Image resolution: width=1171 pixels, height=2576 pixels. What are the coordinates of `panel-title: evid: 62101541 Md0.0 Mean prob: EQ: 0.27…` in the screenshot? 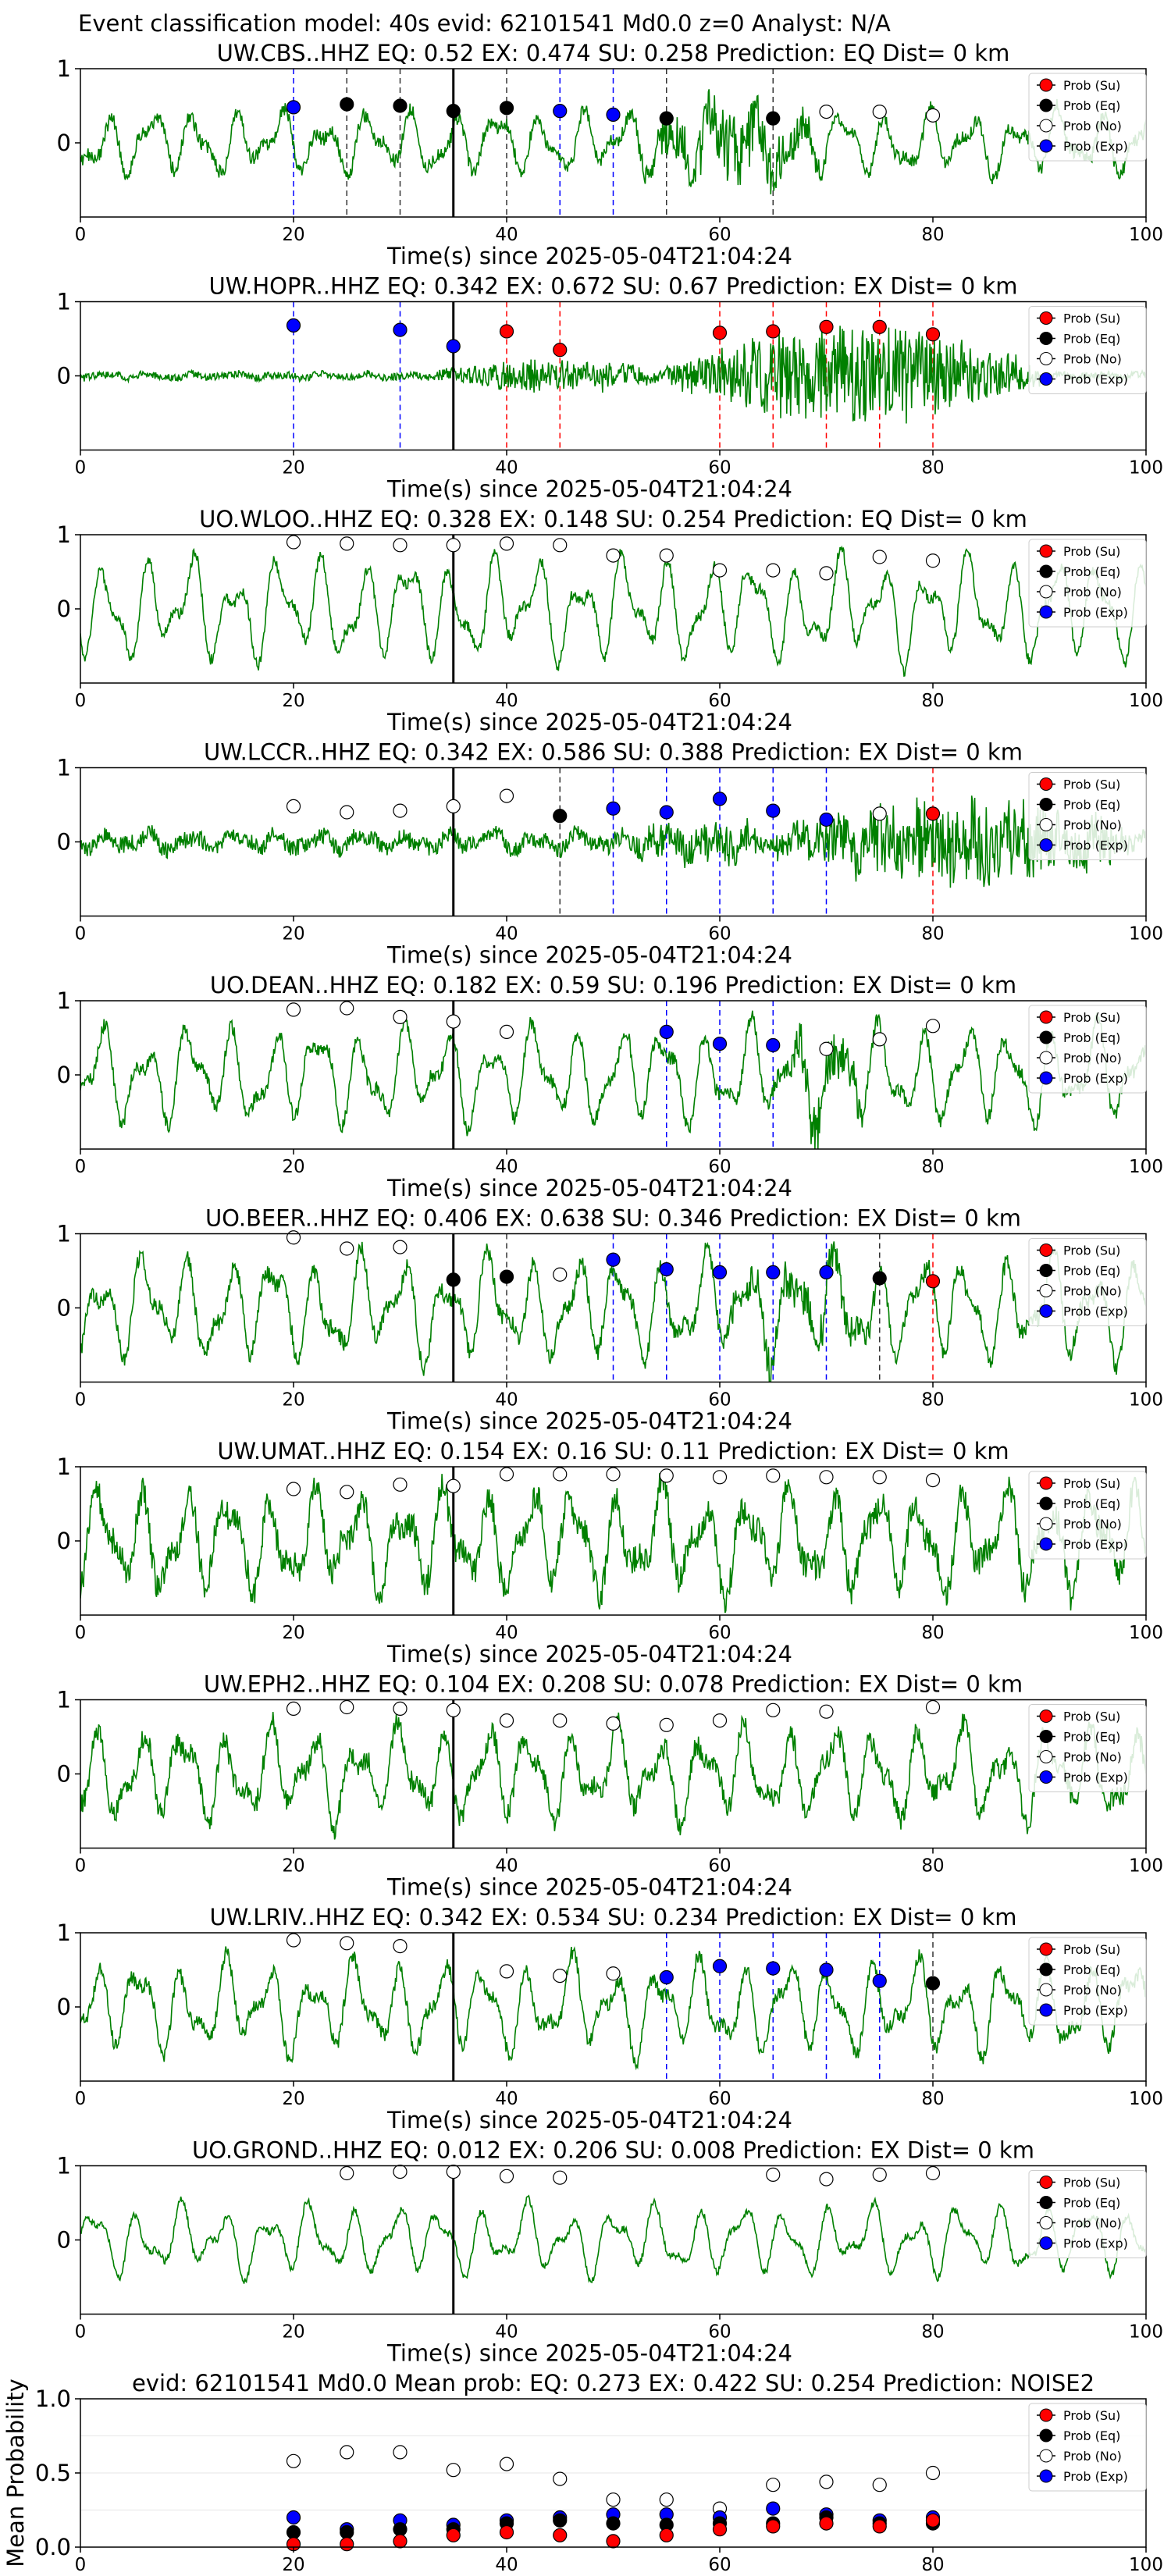 It's located at (613, 2383).